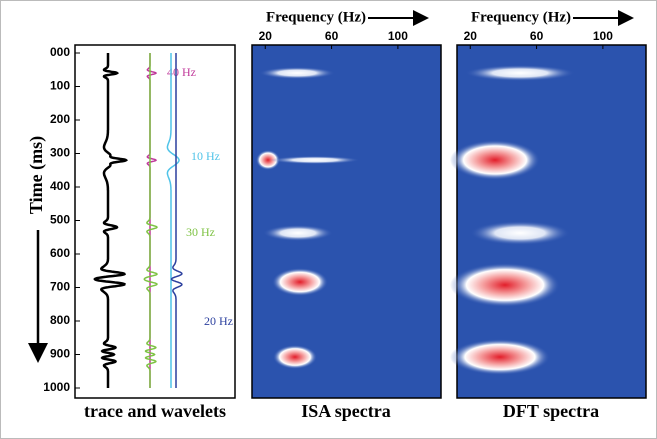  Describe the element at coordinates (346, 411) in the screenshot. I see `panel-label: ISA spectra` at that location.